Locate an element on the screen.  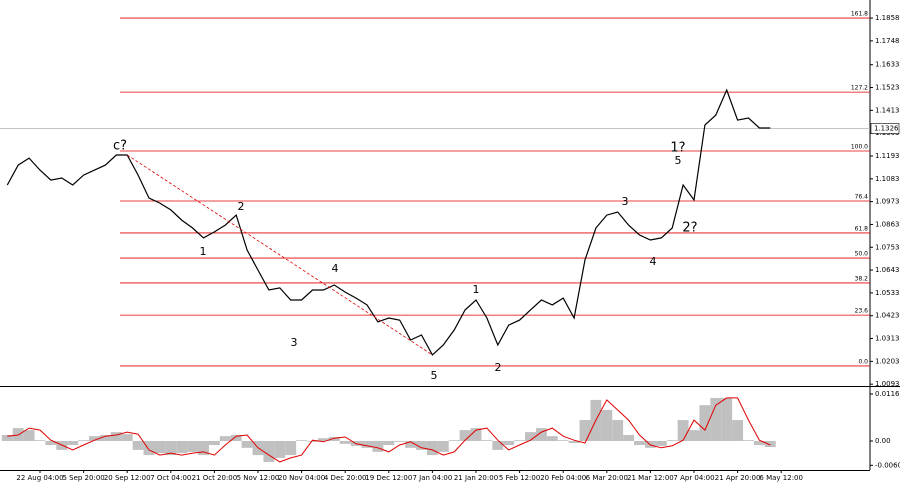
x-tick-label: 21 Jan 20:00 is located at coordinates (476, 478).